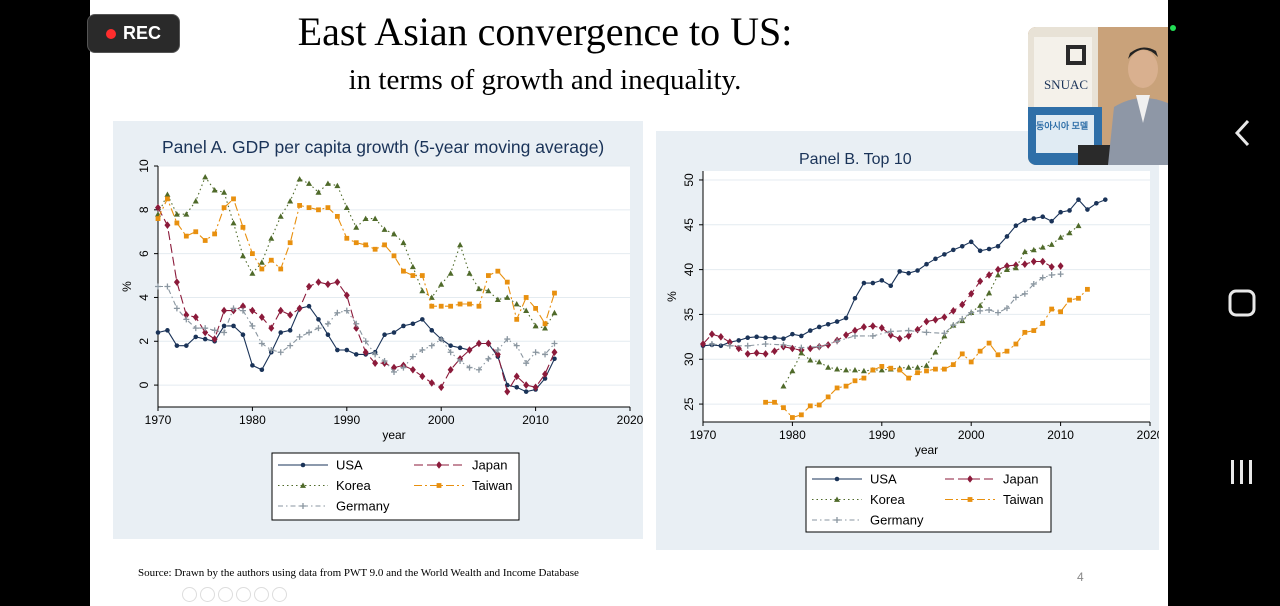 The width and height of the screenshot is (1280, 606). I want to click on toolbar-more-icon, so click(279, 594).